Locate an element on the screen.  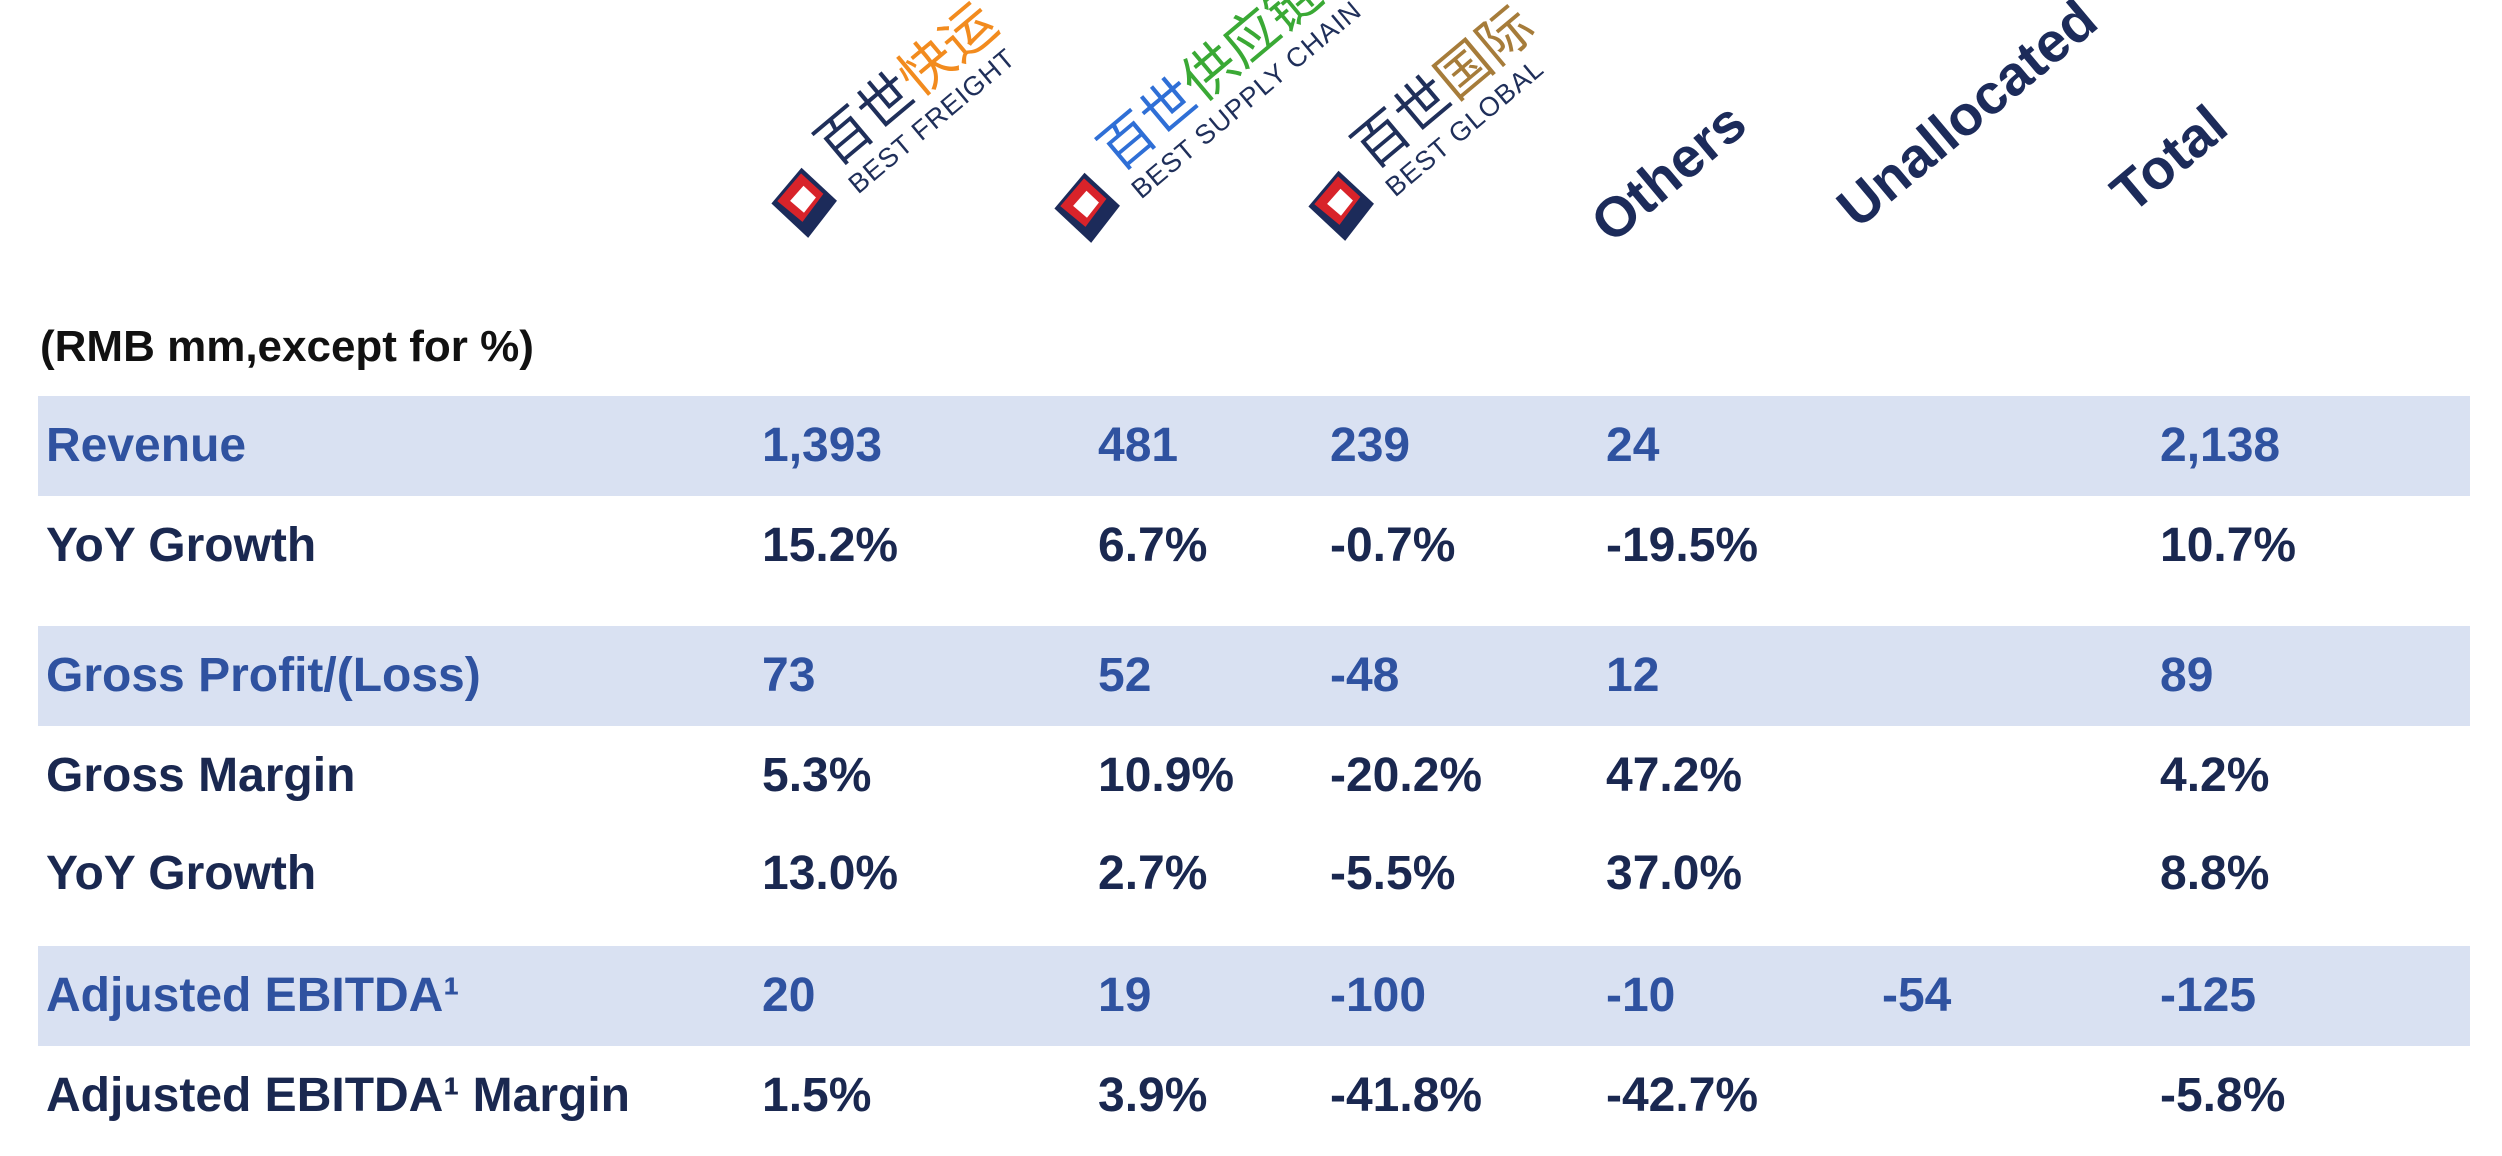
row-label: Gross Profit/(Loss) is located at coordinates (263, 675).